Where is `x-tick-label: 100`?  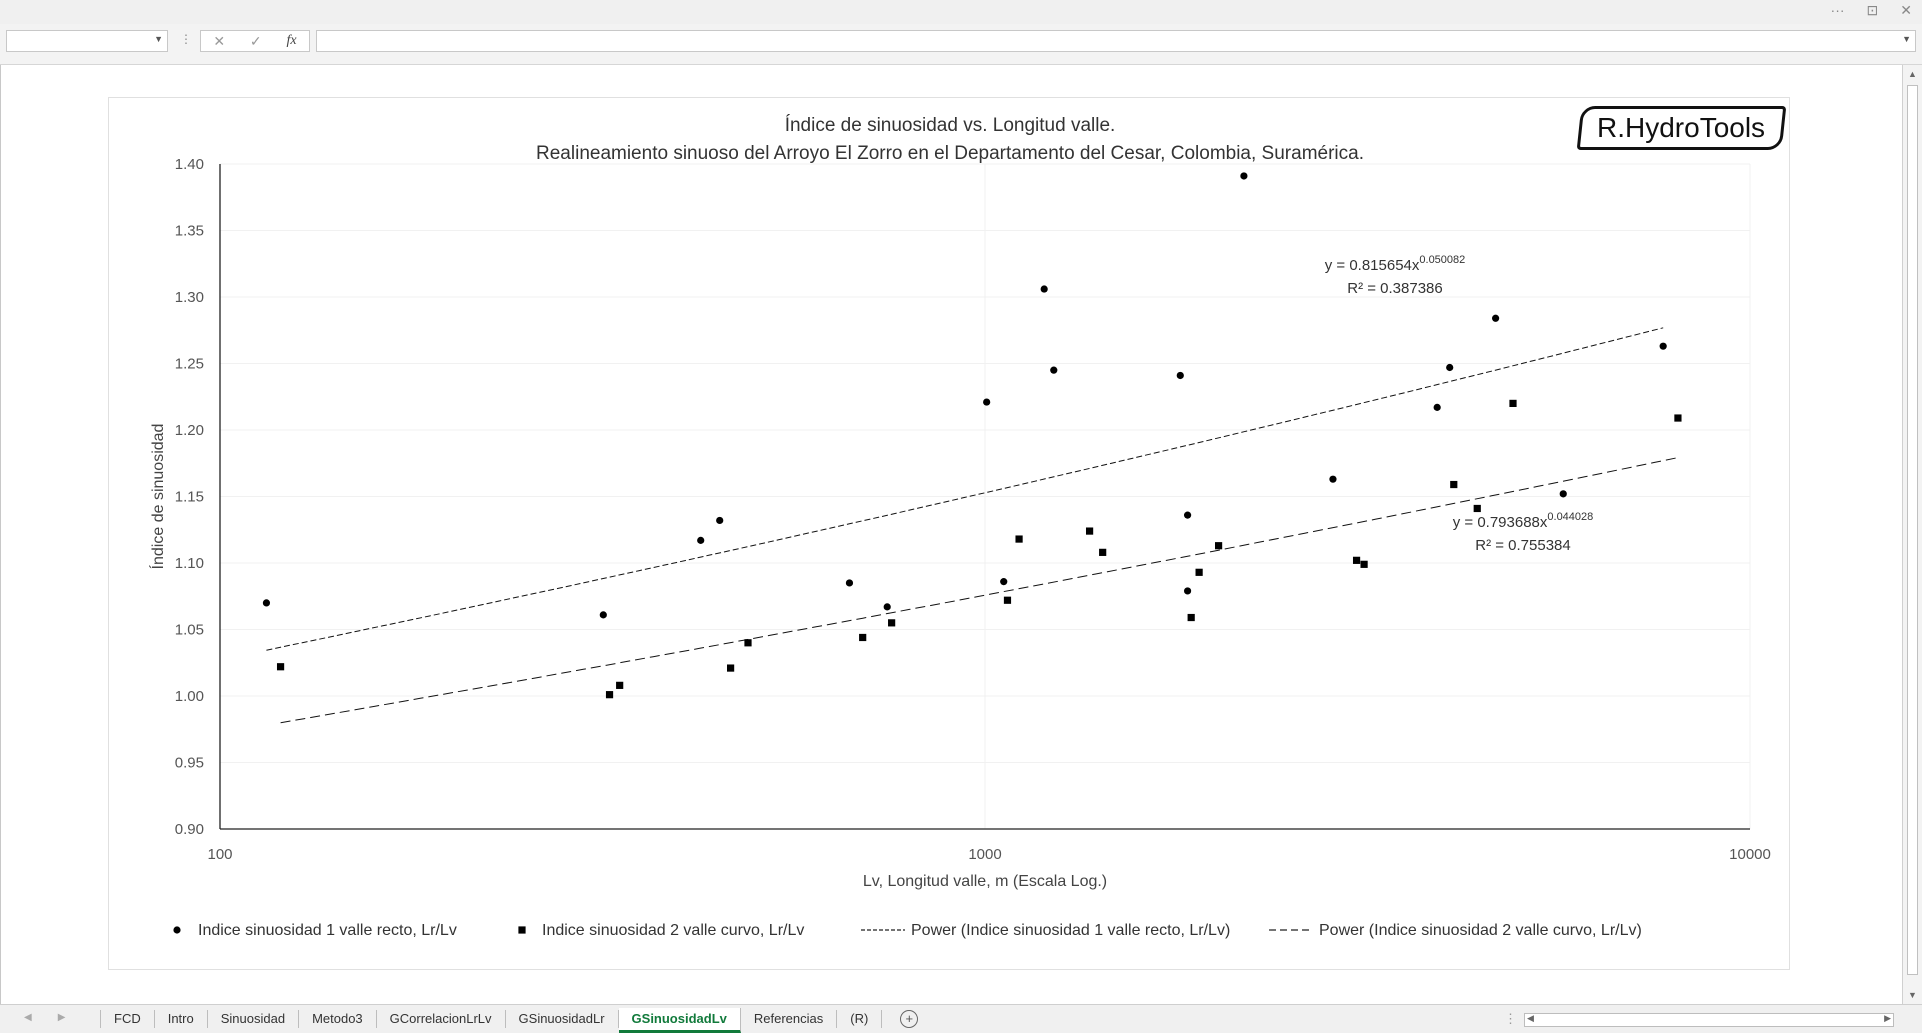 x-tick-label: 100 is located at coordinates (219, 854).